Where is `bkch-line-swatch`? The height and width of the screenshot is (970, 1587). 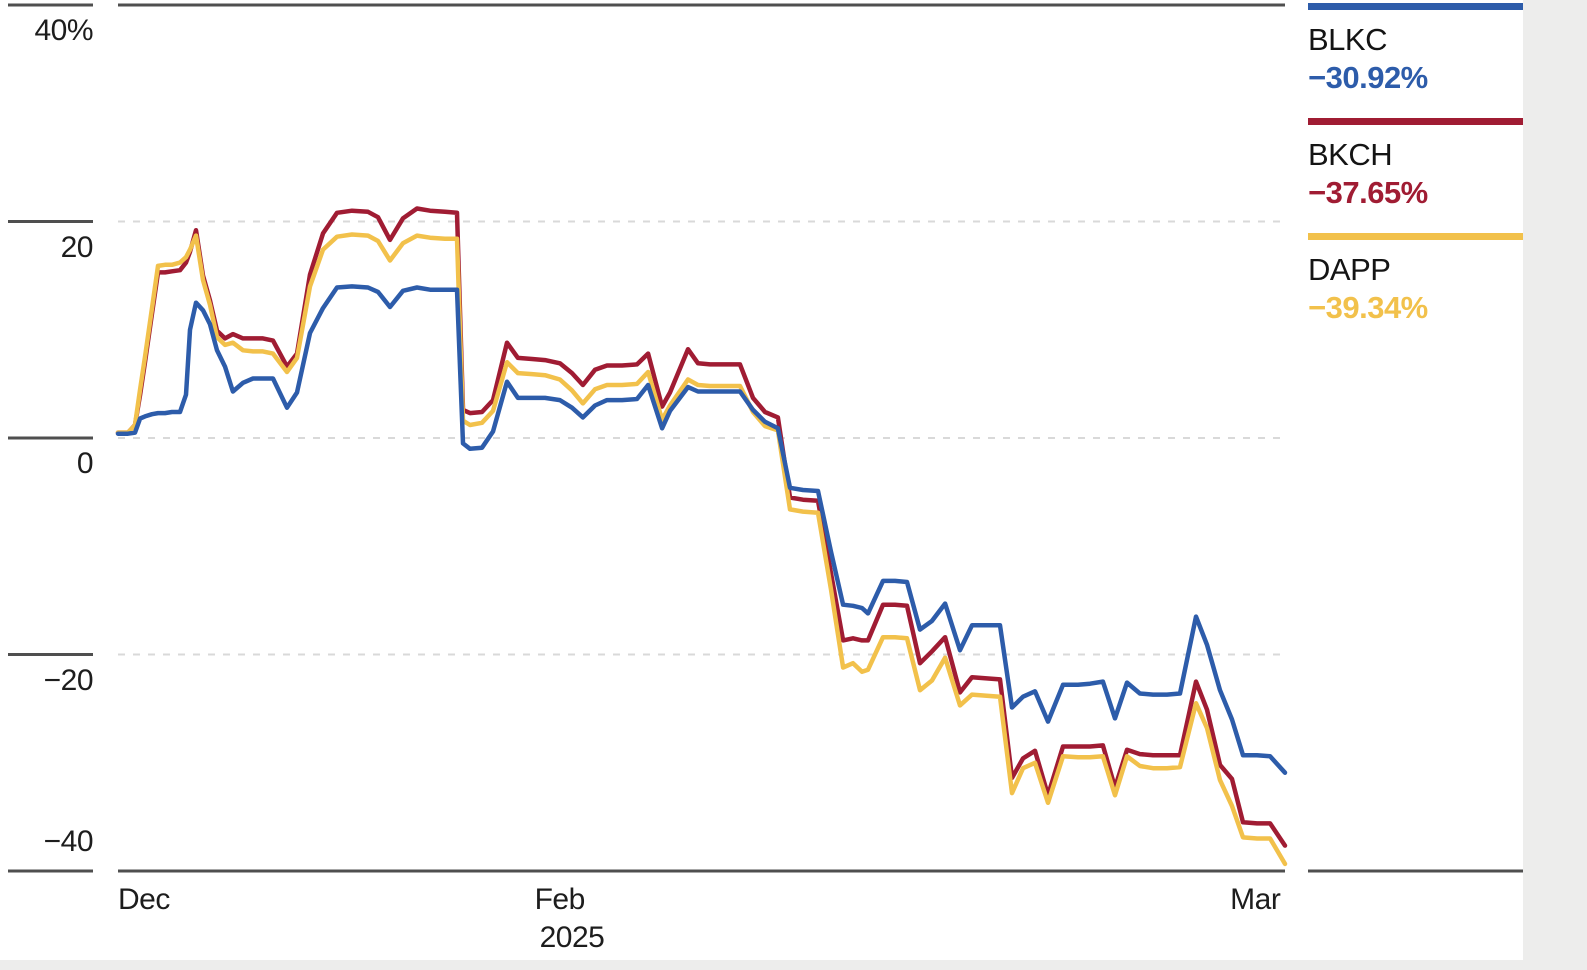
bkch-line-swatch is located at coordinates (1415, 121).